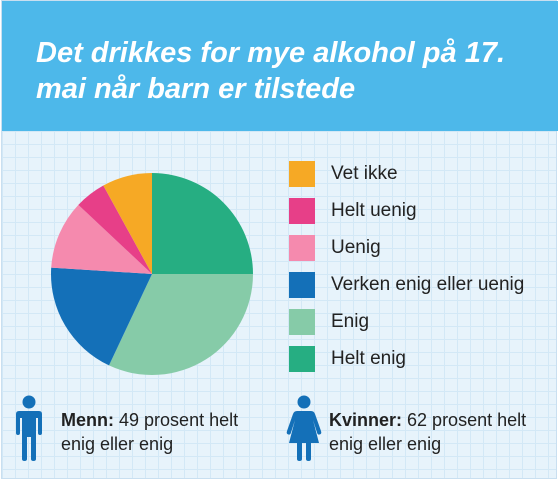  What do you see at coordinates (419, 322) in the screenshot?
I see `legend-item: Enig` at bounding box center [419, 322].